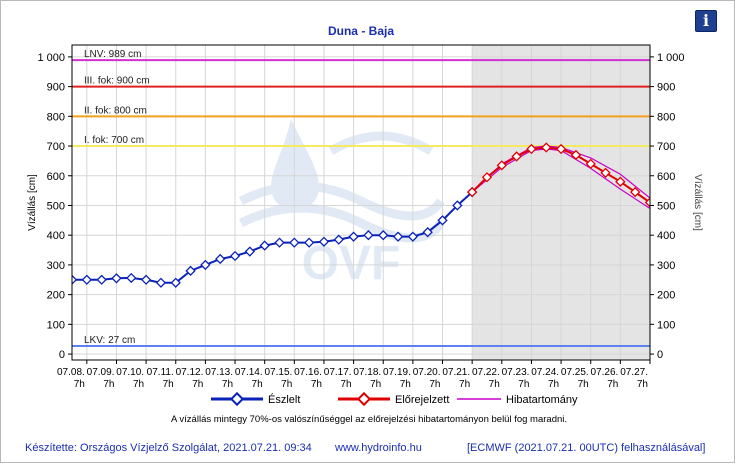 The height and width of the screenshot is (464, 735). I want to click on info-icon: i, so click(706, 21).